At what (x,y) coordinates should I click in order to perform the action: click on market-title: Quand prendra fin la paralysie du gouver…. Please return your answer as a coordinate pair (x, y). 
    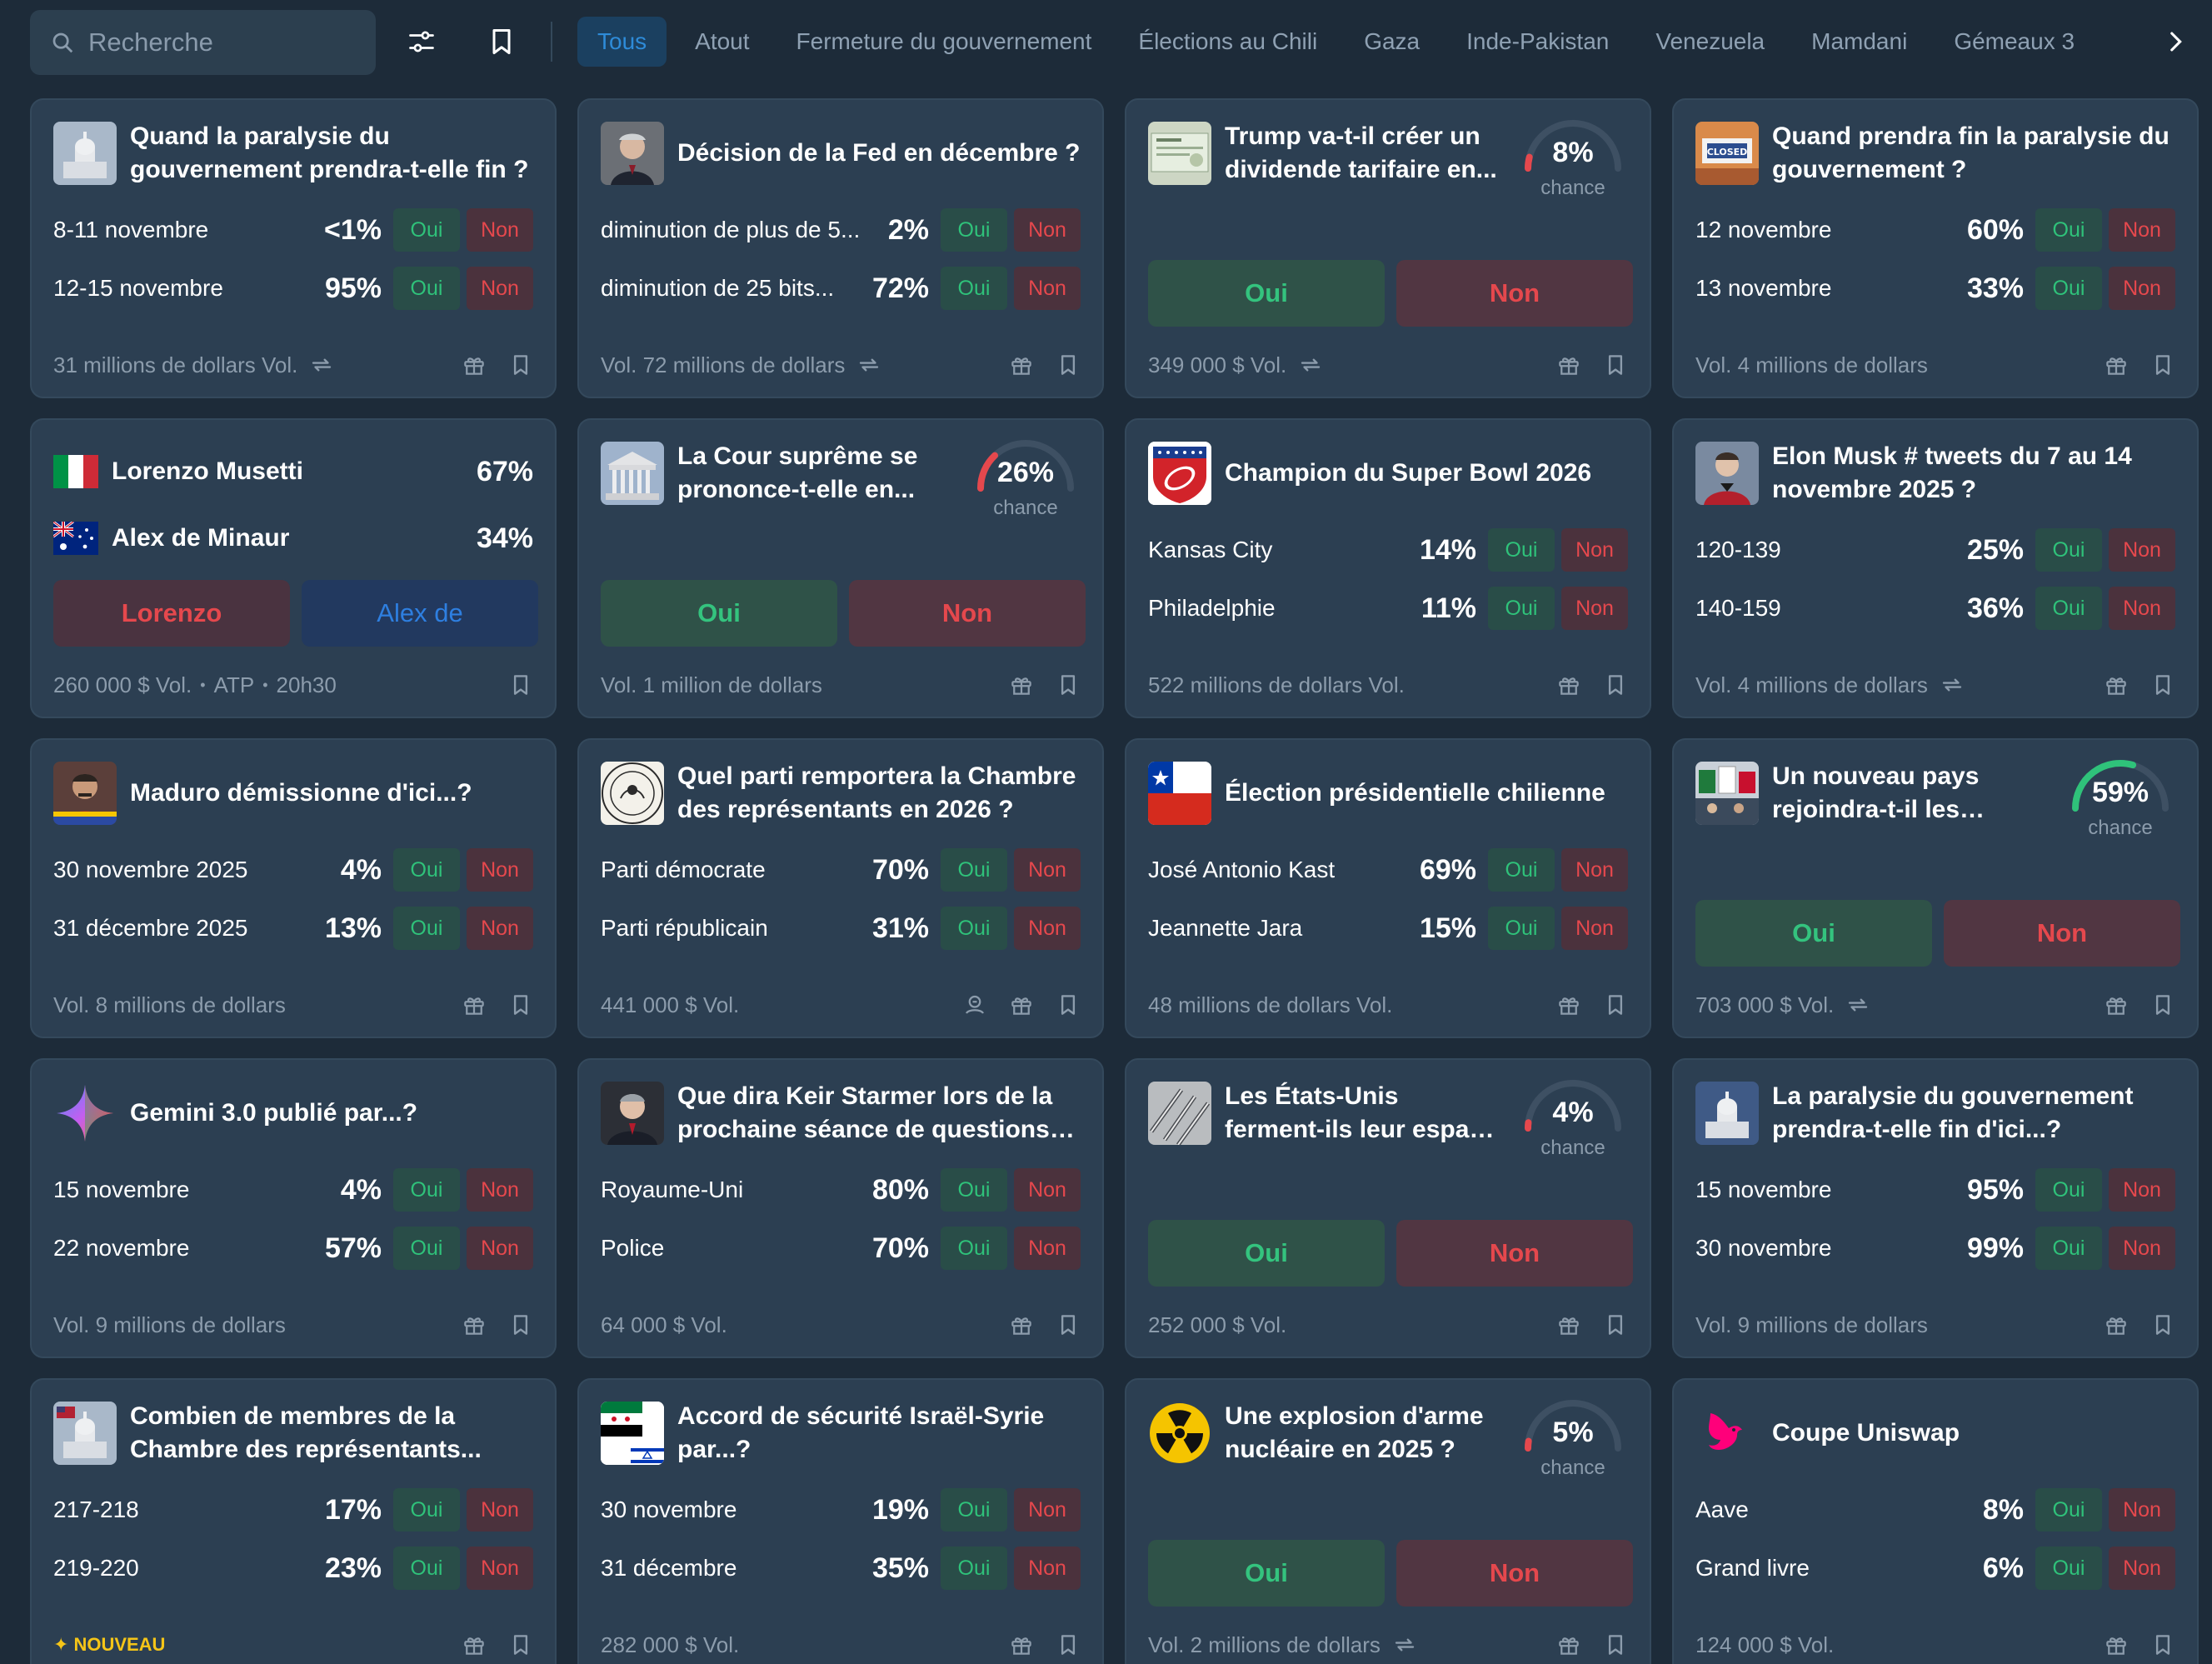
    Looking at the image, I should click on (1971, 152).